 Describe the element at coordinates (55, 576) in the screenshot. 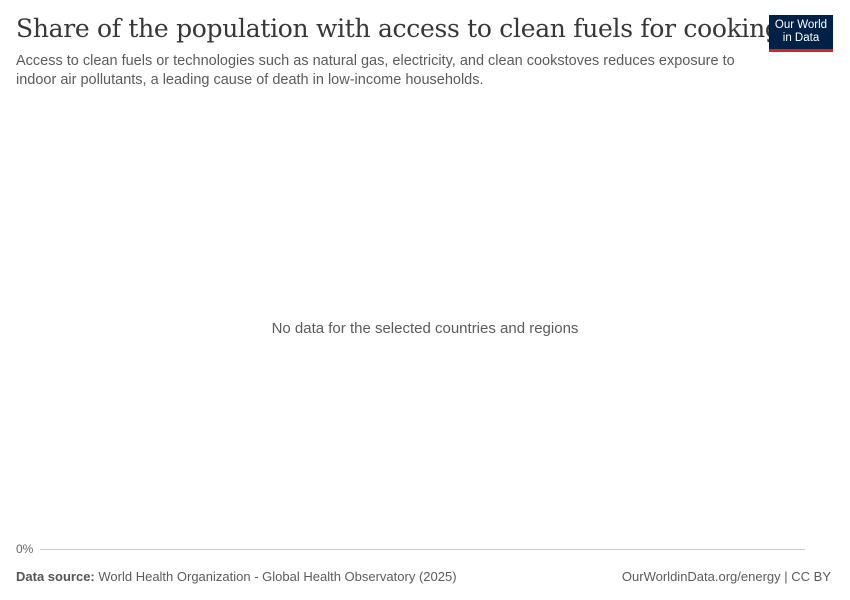

I see `data-source-label: Data source:` at that location.